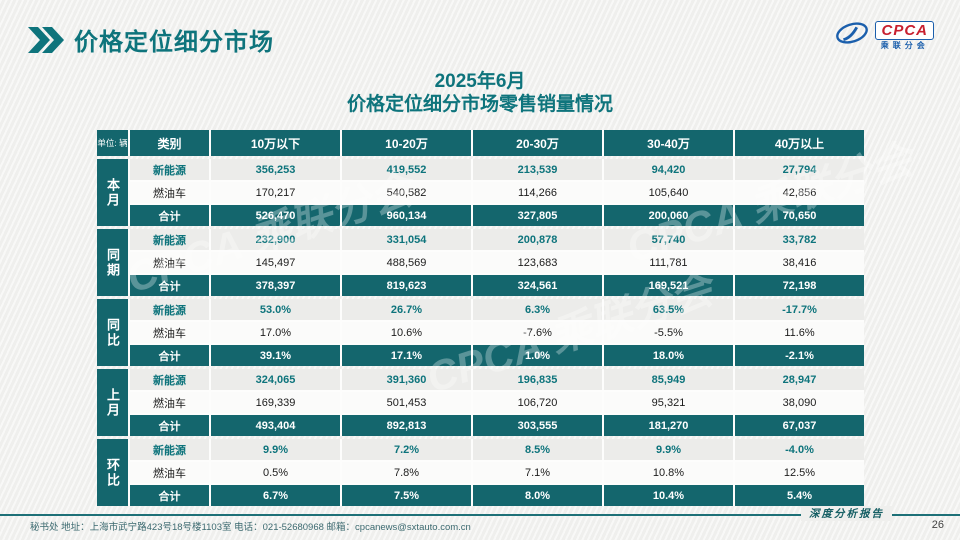  I want to click on value-cell: 819,623, so click(406, 285).